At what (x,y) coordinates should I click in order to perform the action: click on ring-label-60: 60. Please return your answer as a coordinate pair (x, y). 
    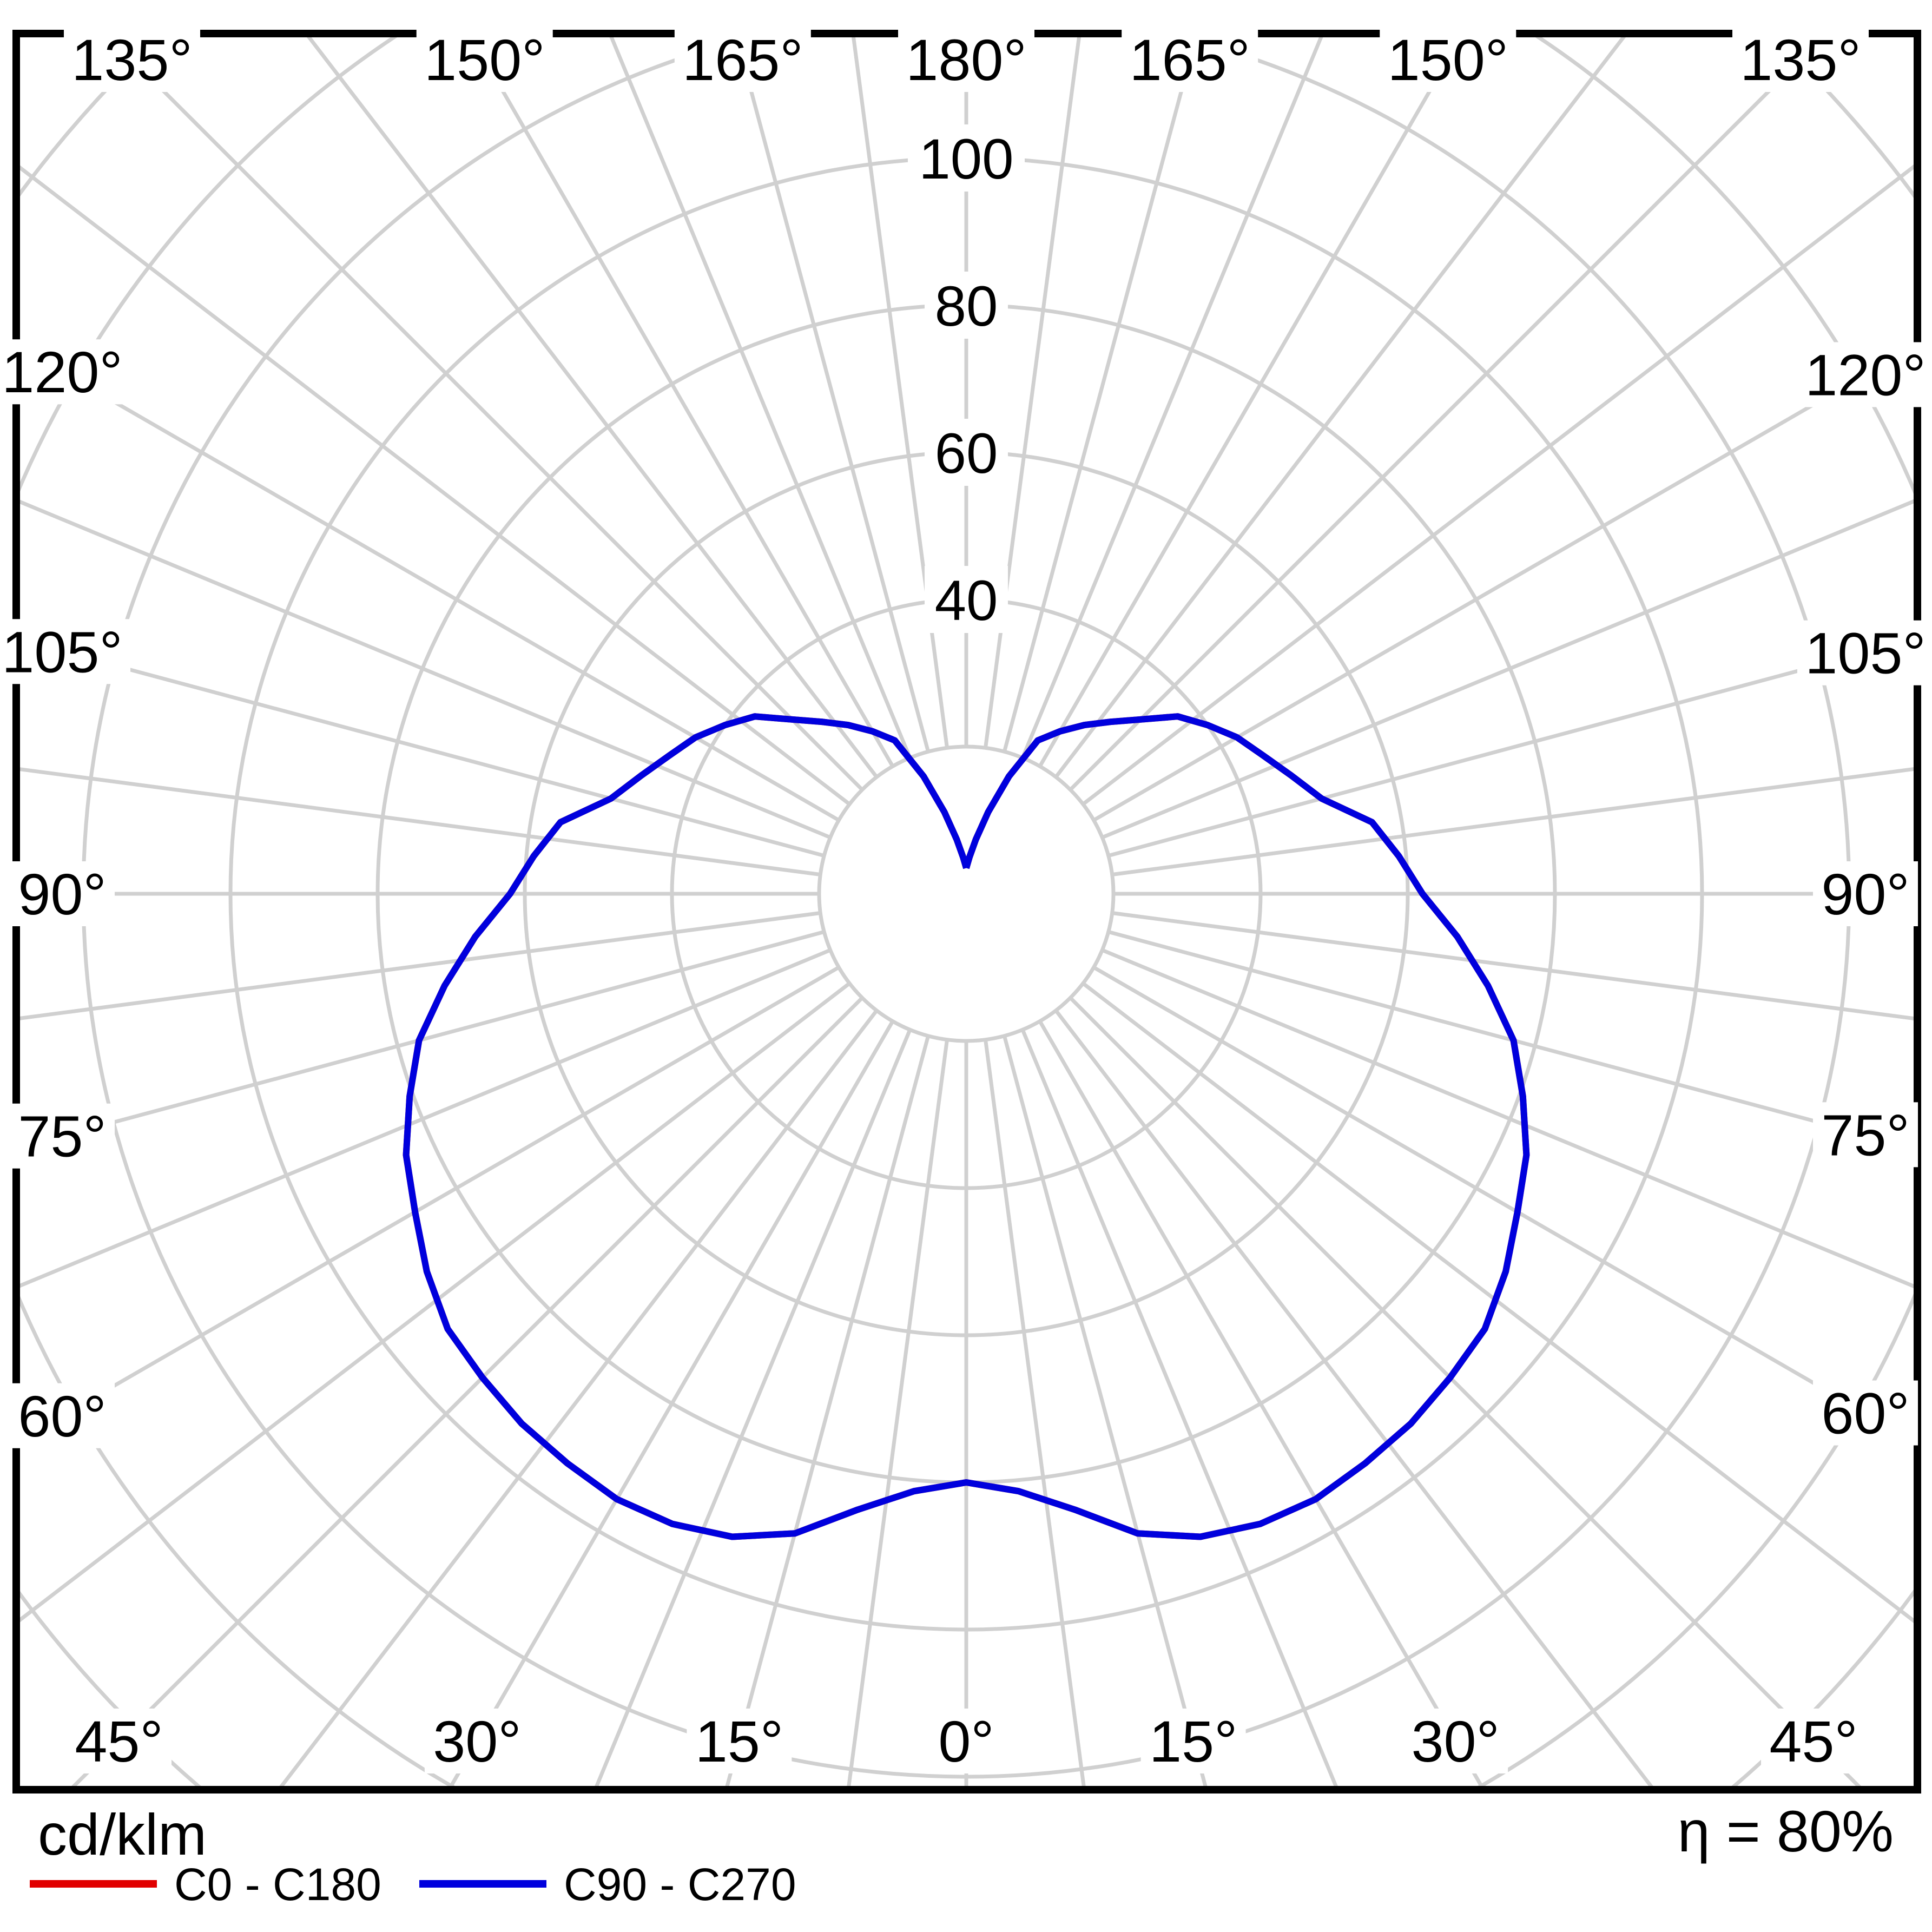
    Looking at the image, I should click on (966, 453).